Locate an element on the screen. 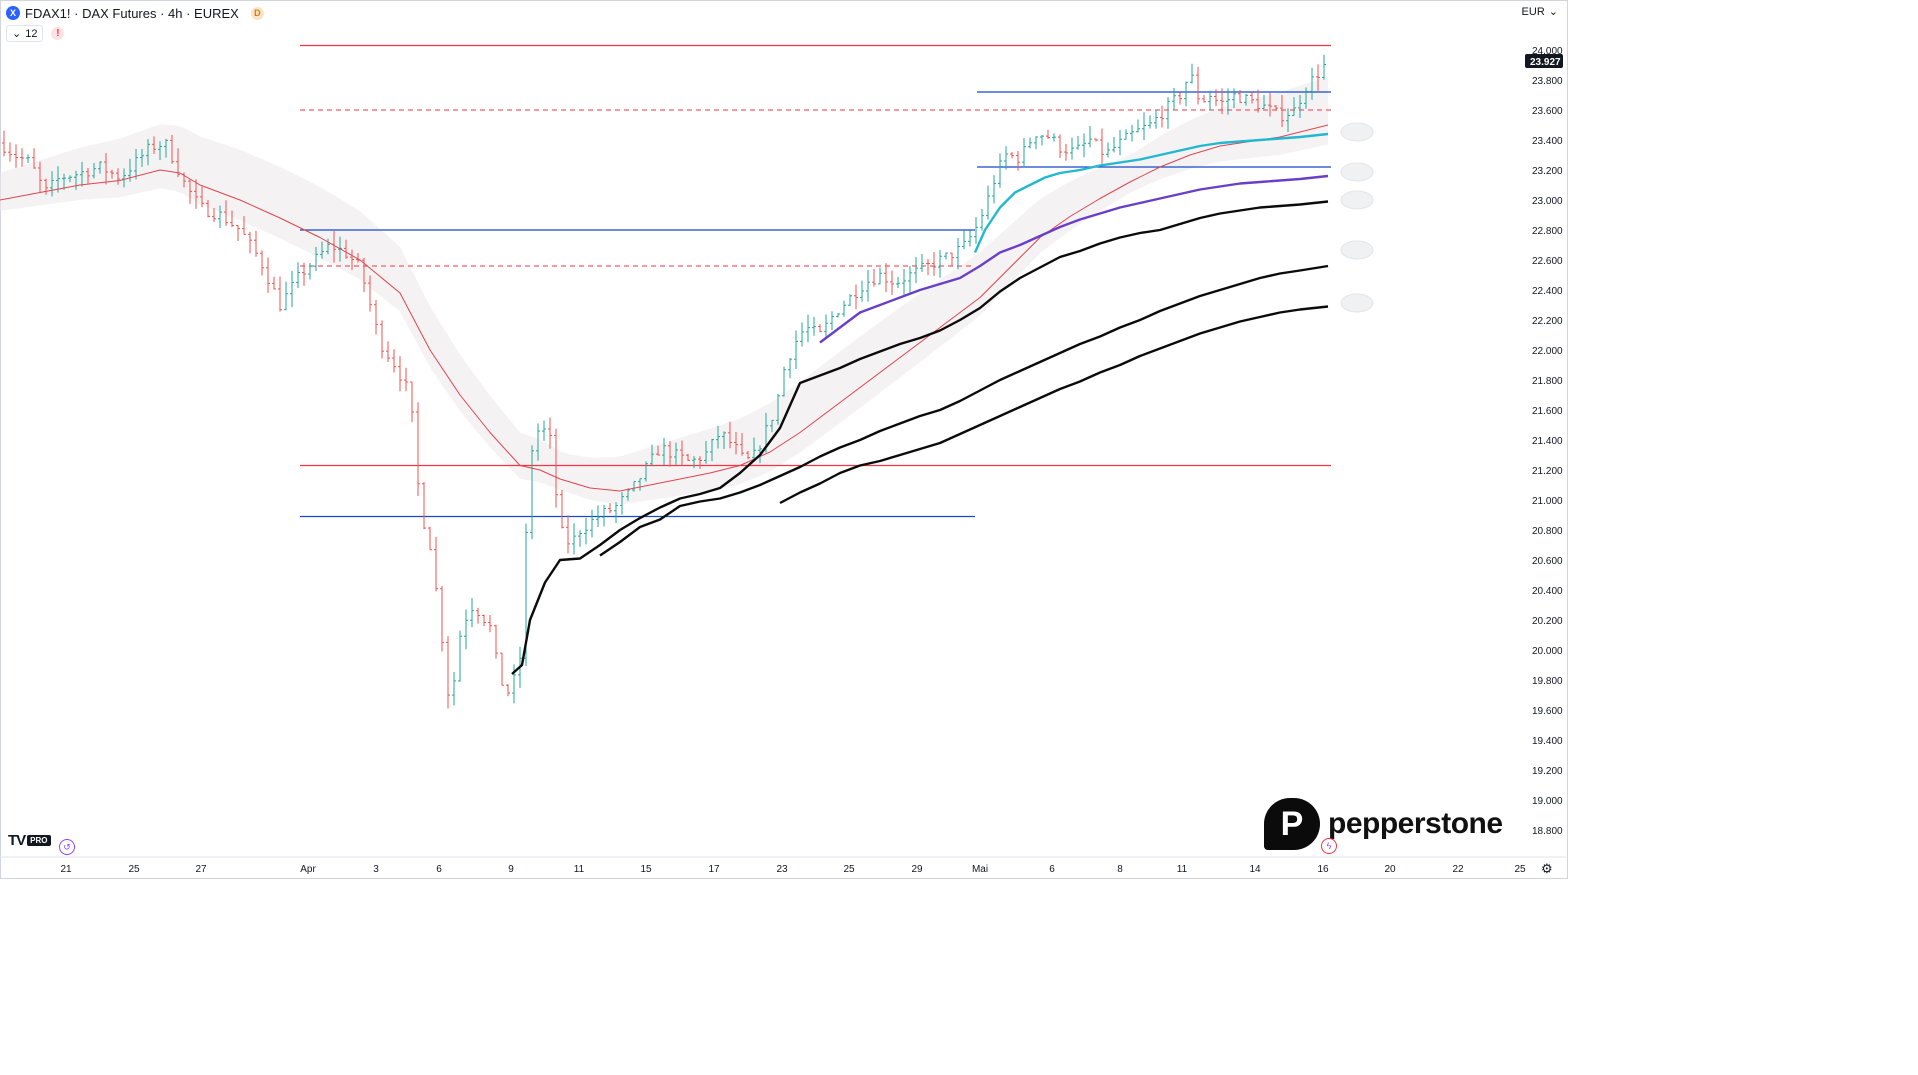  indicators-row: ⌄ 12 ! is located at coordinates (35, 33).